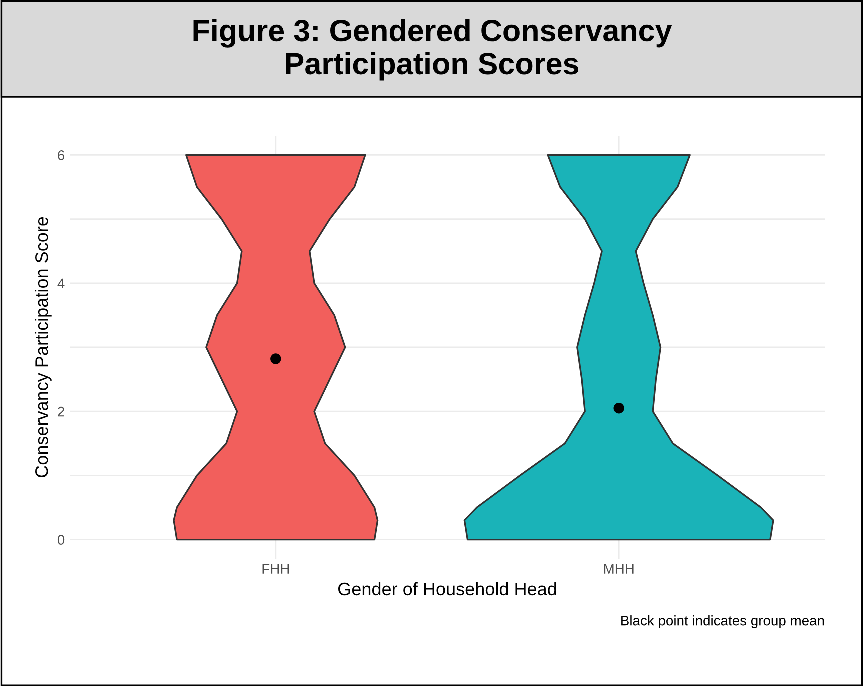  Describe the element at coordinates (433, 50) in the screenshot. I see `chart-title: Figure 3: Gendered Conservancy Participation Scores` at that location.